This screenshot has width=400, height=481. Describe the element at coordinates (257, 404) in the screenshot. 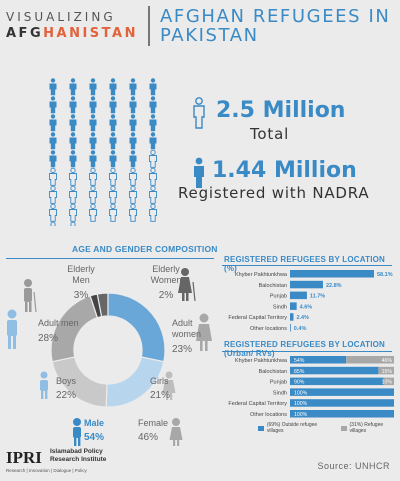

I see `urban-row-label: Federal Capital Territory` at that location.